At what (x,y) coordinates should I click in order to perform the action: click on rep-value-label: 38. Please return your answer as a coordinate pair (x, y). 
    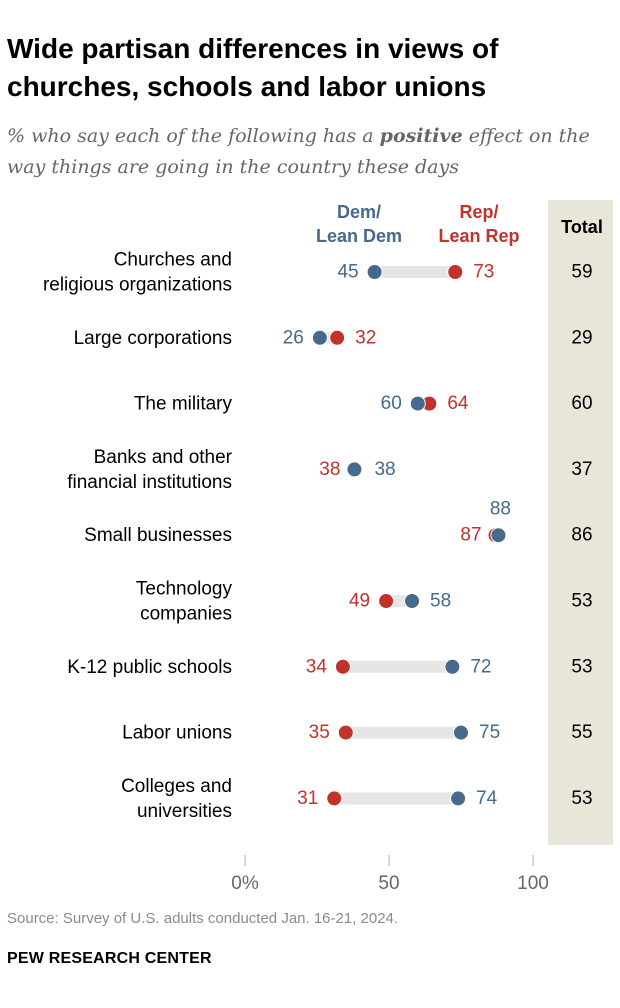
    Looking at the image, I should click on (329, 469).